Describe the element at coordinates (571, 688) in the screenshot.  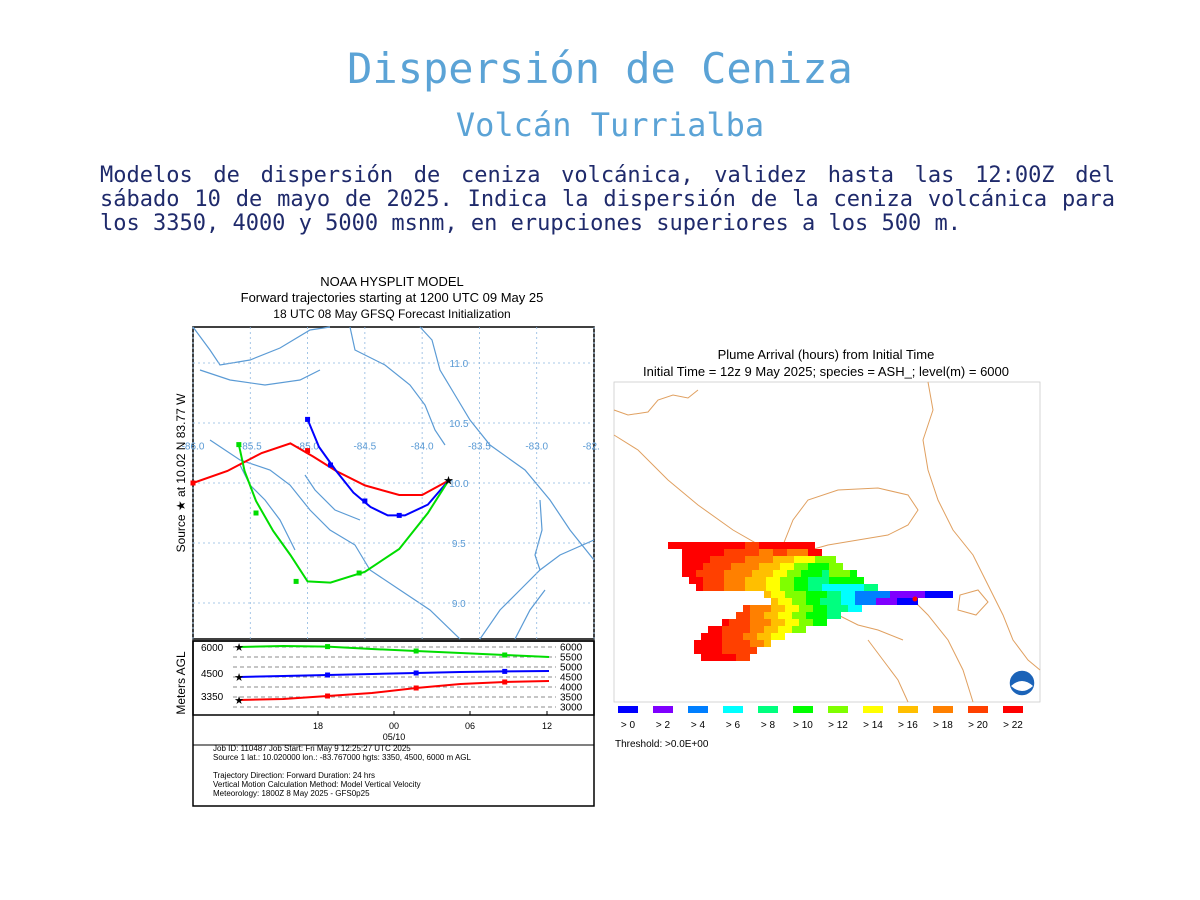
I see `height-right-label: 4000` at that location.